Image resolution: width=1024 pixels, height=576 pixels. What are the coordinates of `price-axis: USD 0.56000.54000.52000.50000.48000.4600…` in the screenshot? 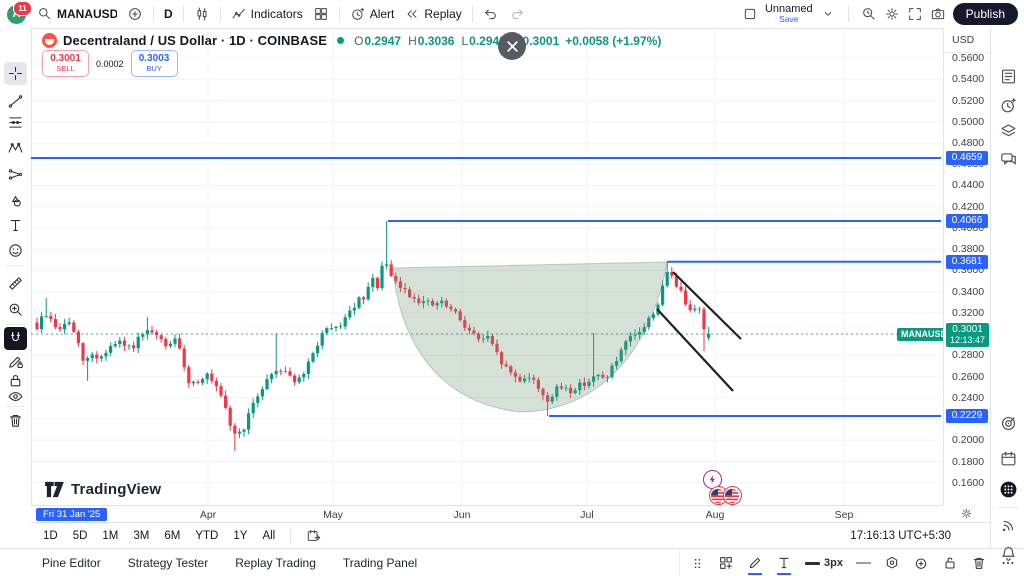 It's located at (971, 266).